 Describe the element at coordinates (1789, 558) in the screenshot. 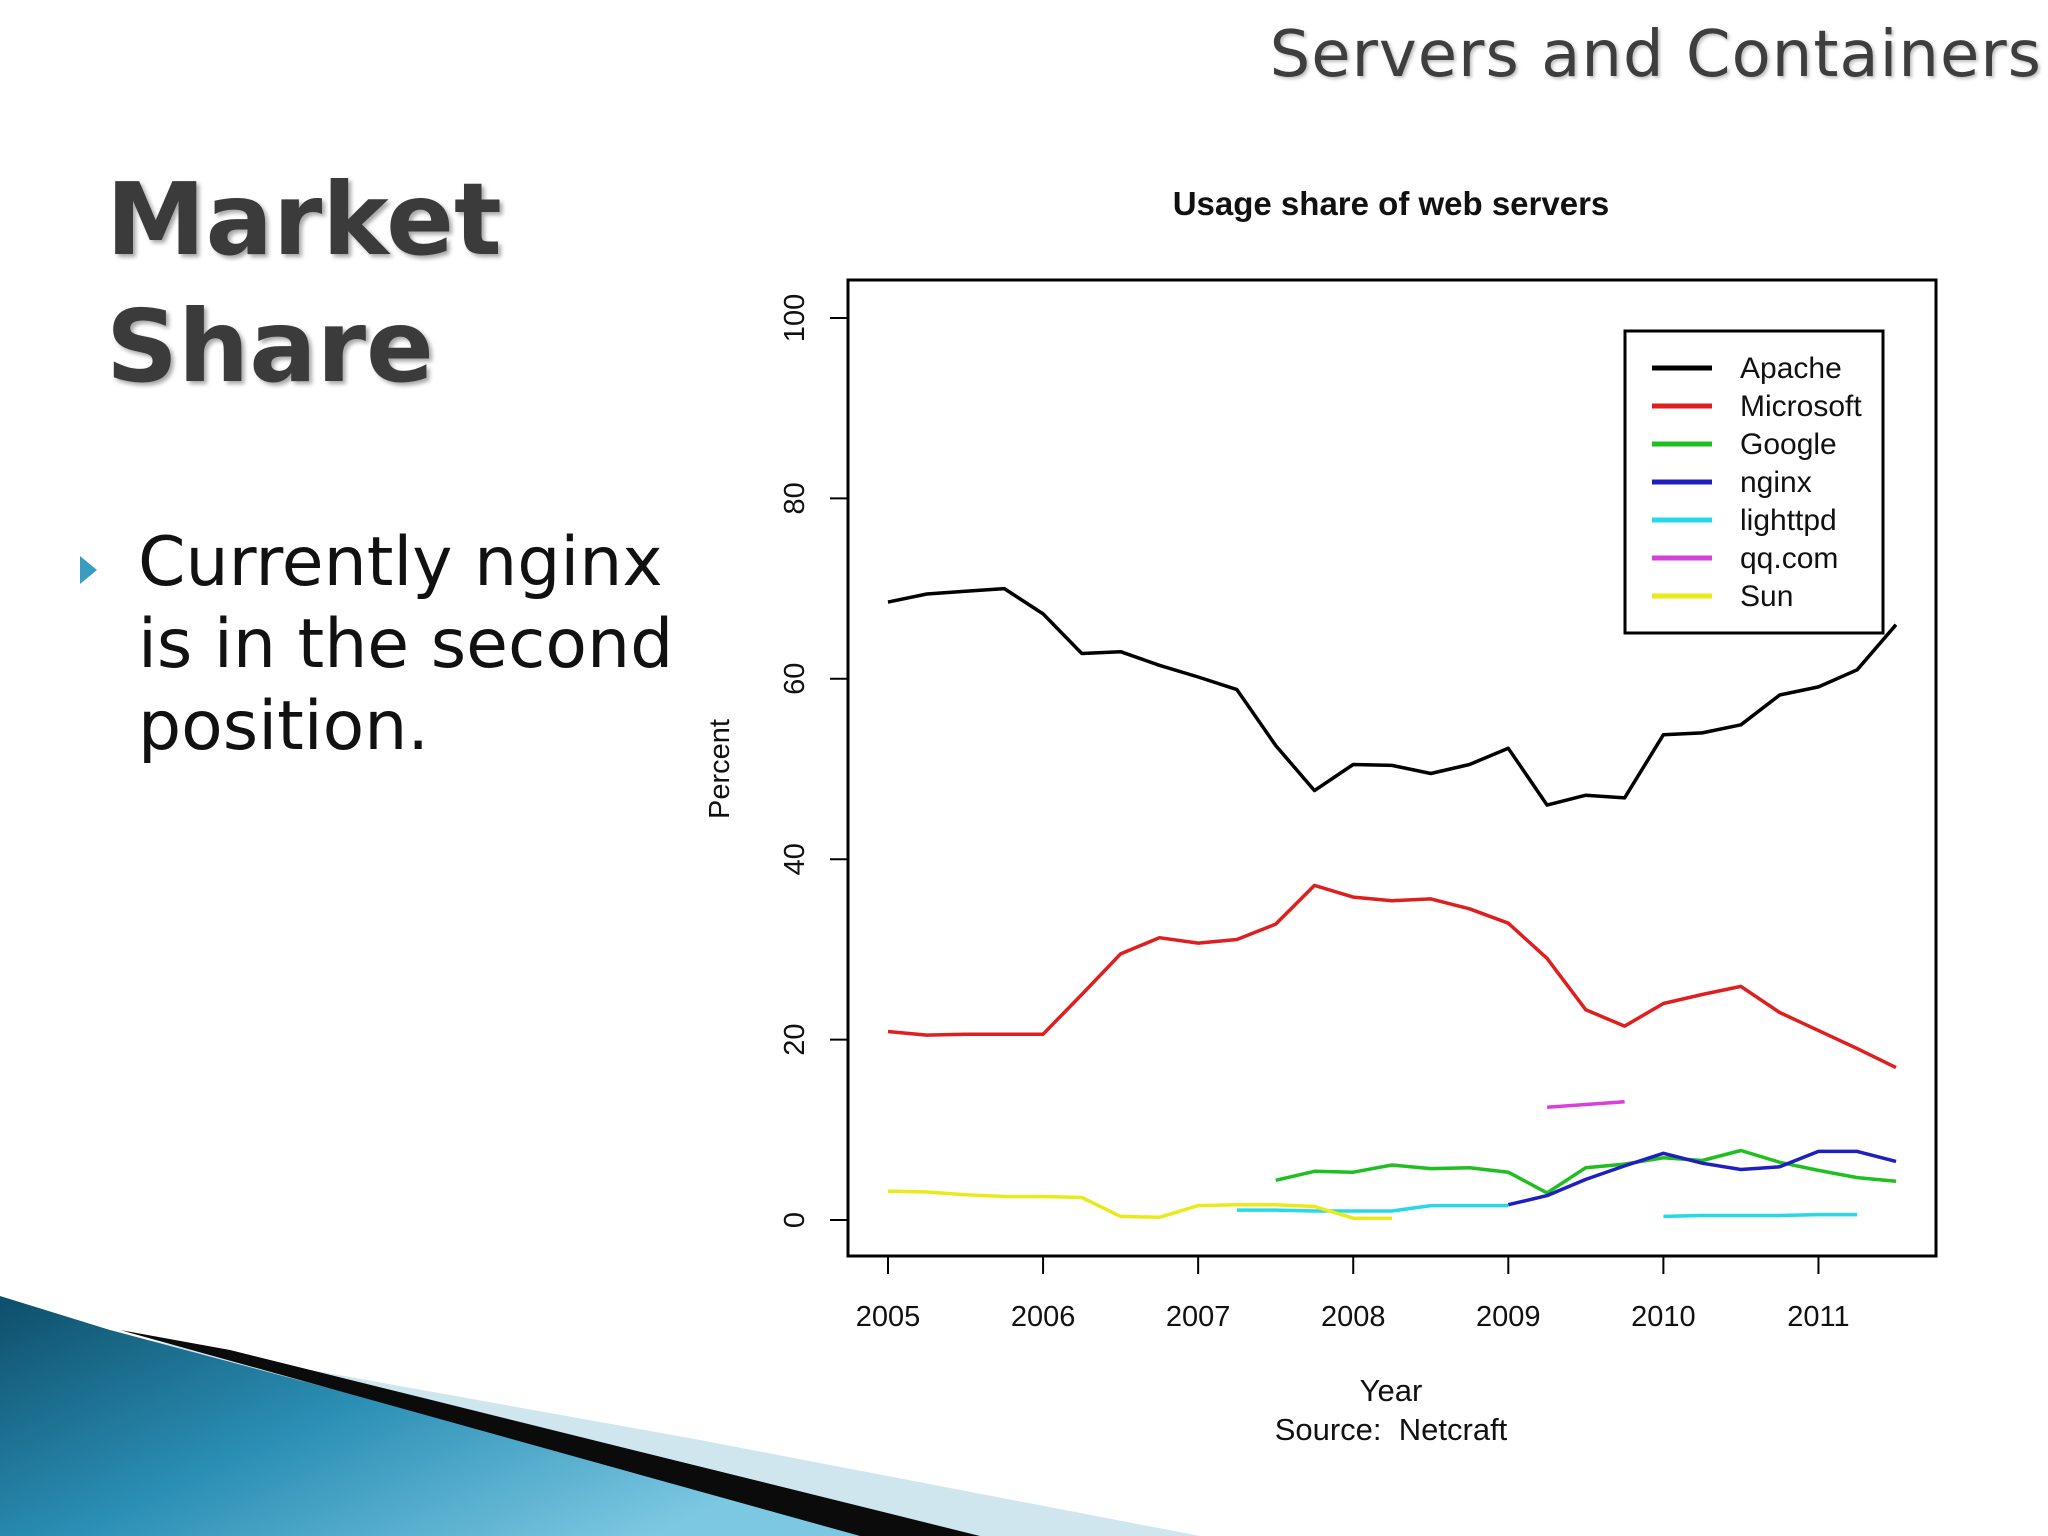

I see `legend-label: qq.com` at that location.